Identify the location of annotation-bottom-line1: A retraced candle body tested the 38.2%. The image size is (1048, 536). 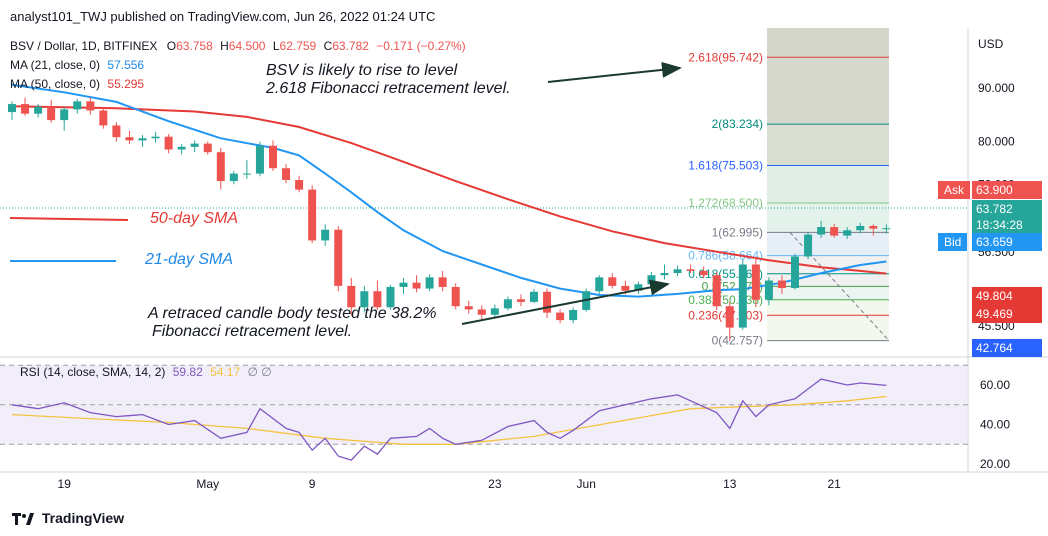
(292, 313).